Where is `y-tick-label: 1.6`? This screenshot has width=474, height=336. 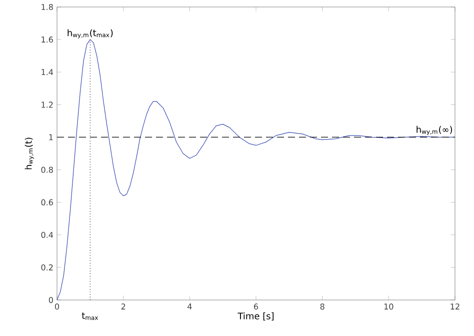 y-tick-label: 1.6 is located at coordinates (47, 39).